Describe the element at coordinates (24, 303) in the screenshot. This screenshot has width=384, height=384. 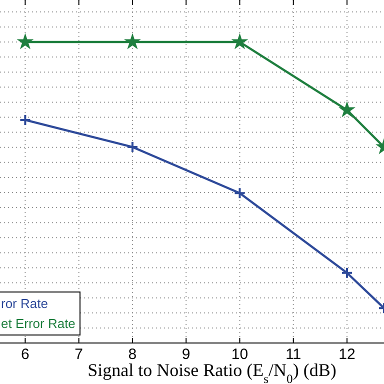
I see `text: ror Rate` at that location.